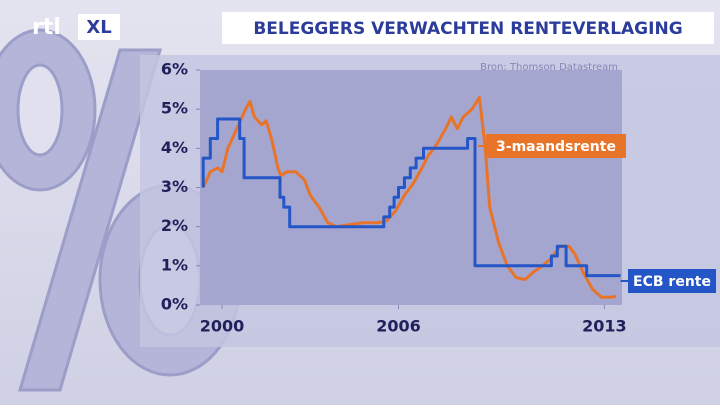 The image size is (720, 409). I want to click on logo-xl: XL, so click(98, 27).